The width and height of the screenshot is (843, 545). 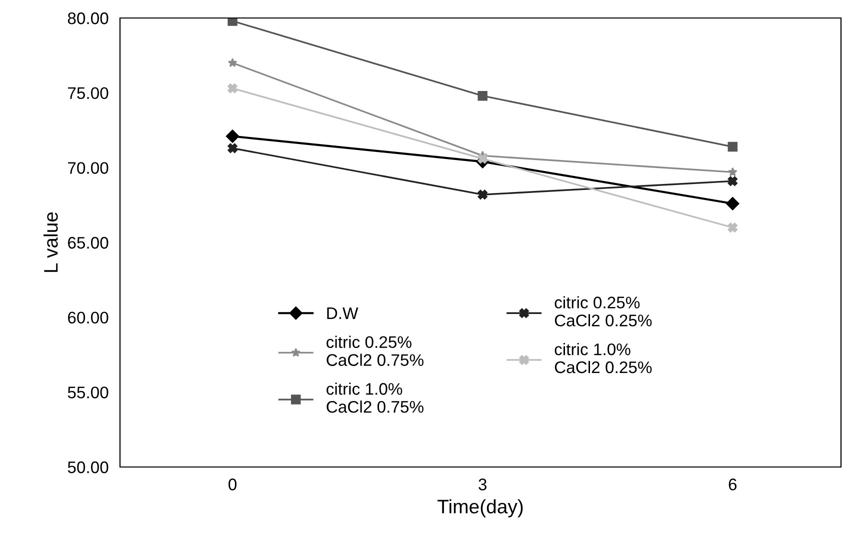 What do you see at coordinates (480, 508) in the screenshot?
I see `x-axis-title: Time(day)` at bounding box center [480, 508].